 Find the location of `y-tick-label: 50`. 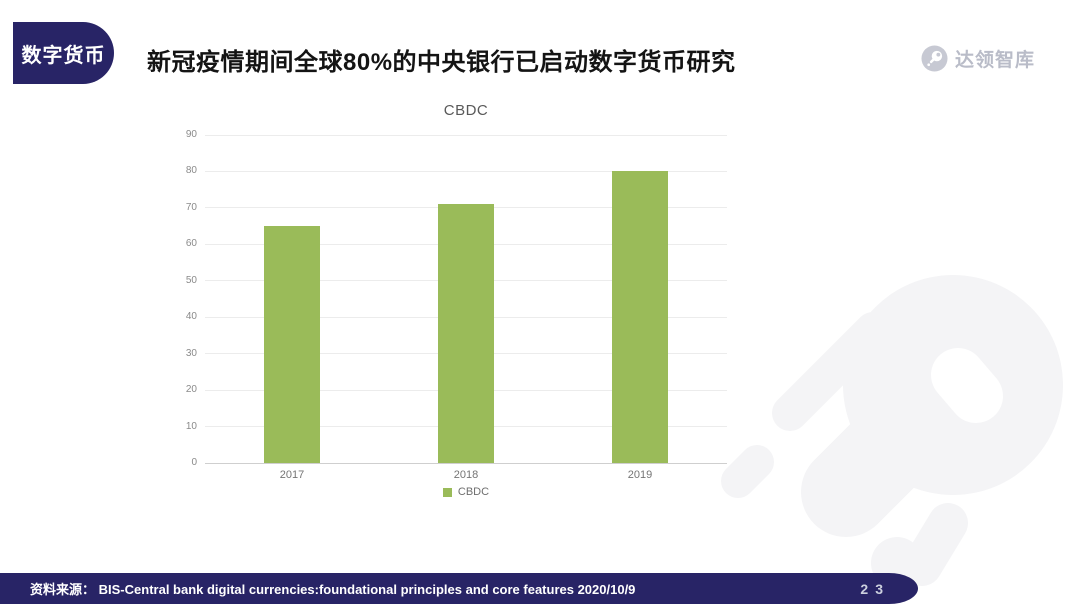

y-tick-label: 50 is located at coordinates (191, 280).